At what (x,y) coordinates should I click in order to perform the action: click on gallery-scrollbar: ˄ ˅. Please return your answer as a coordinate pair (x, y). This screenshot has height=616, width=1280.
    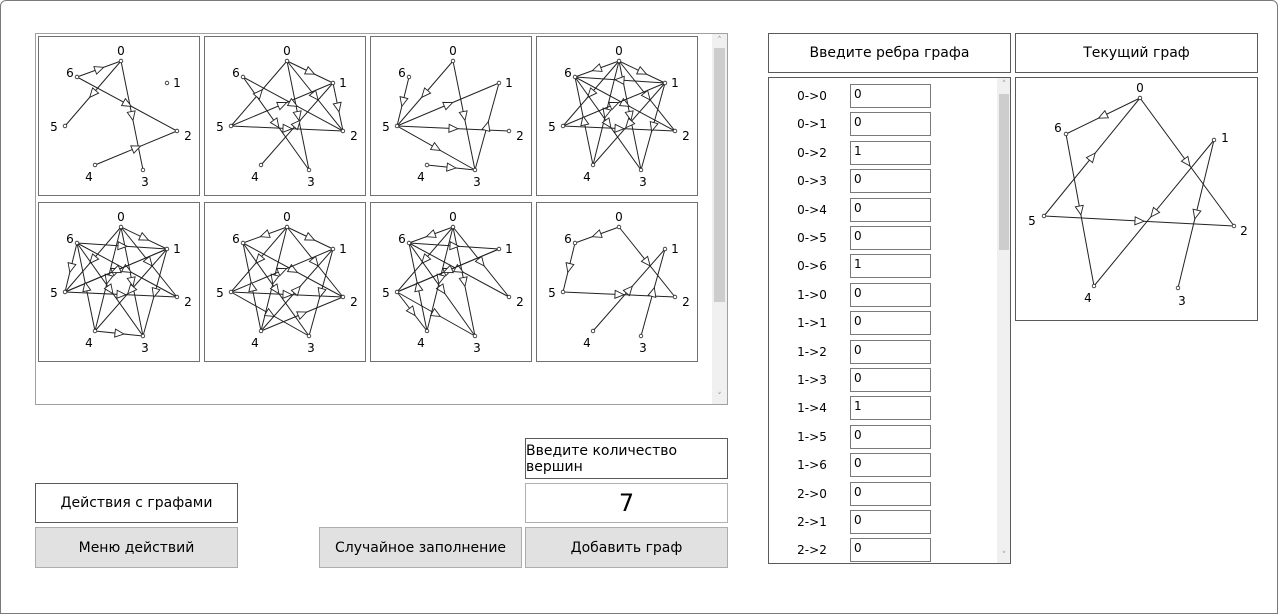
    Looking at the image, I should click on (719, 219).